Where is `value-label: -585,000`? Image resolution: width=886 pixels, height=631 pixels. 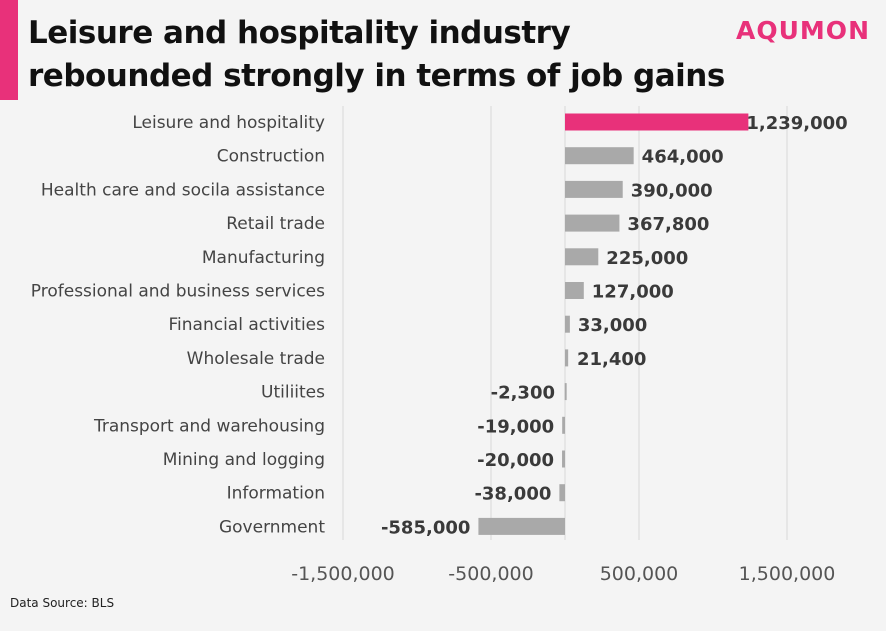
value-label: -585,000 is located at coordinates (425, 527).